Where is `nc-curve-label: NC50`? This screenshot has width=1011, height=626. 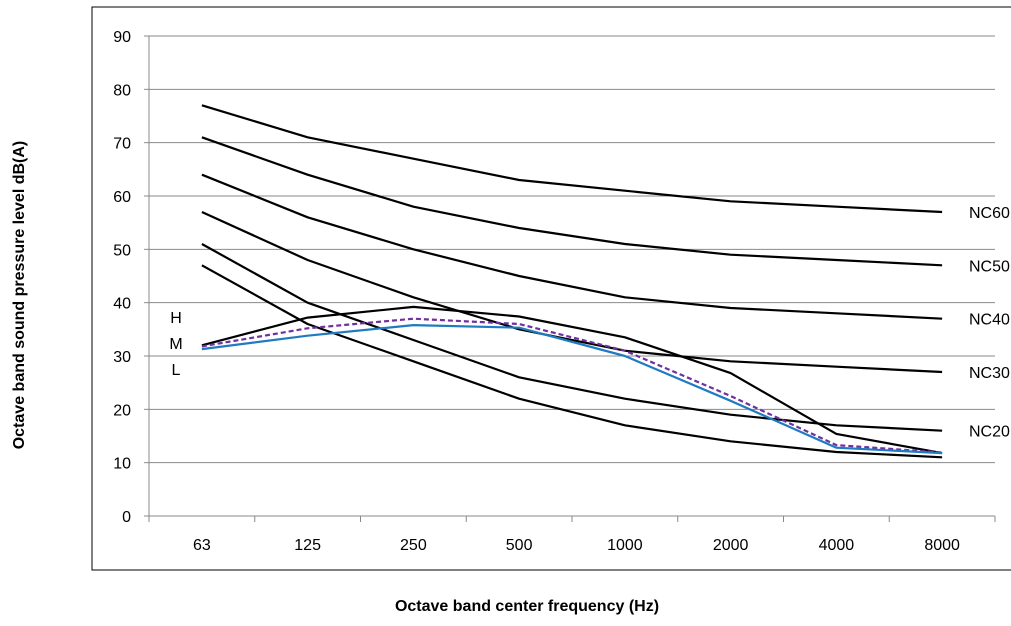 nc-curve-label: NC50 is located at coordinates (989, 266).